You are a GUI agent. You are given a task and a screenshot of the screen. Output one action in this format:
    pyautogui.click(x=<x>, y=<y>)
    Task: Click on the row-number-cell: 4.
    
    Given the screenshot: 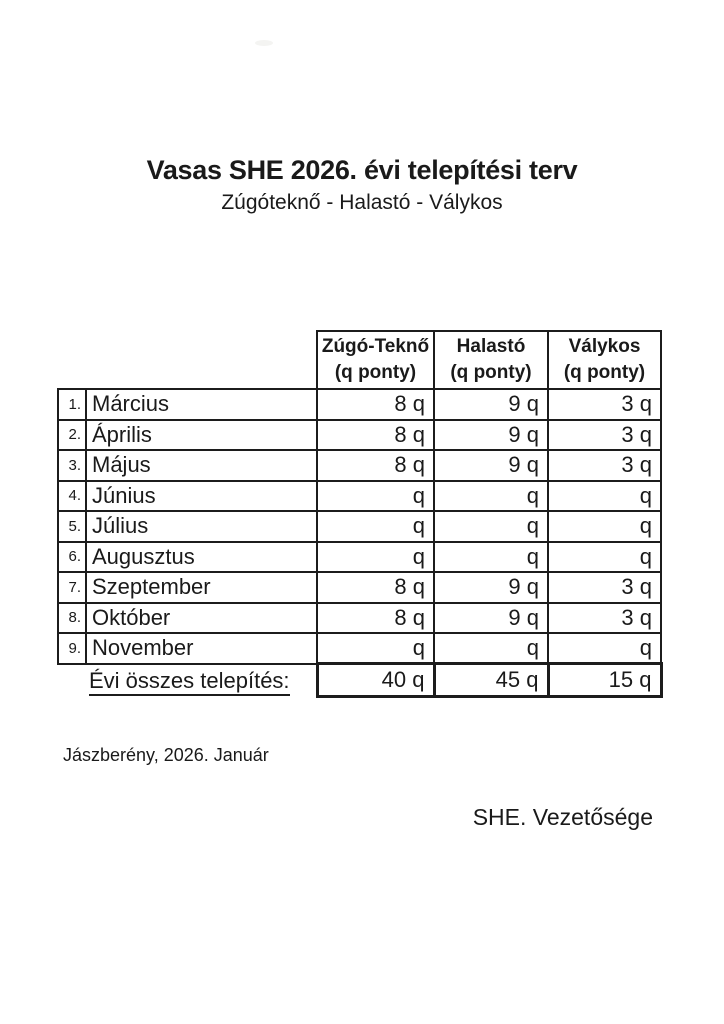 What is the action you would take?
    pyautogui.click(x=72, y=495)
    